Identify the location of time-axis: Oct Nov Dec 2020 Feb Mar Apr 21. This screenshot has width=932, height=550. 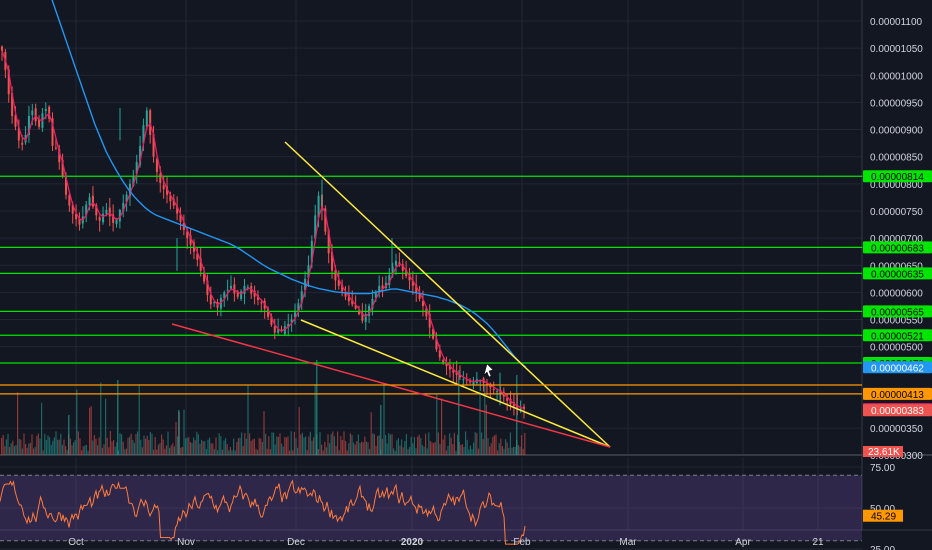
(446, 542).